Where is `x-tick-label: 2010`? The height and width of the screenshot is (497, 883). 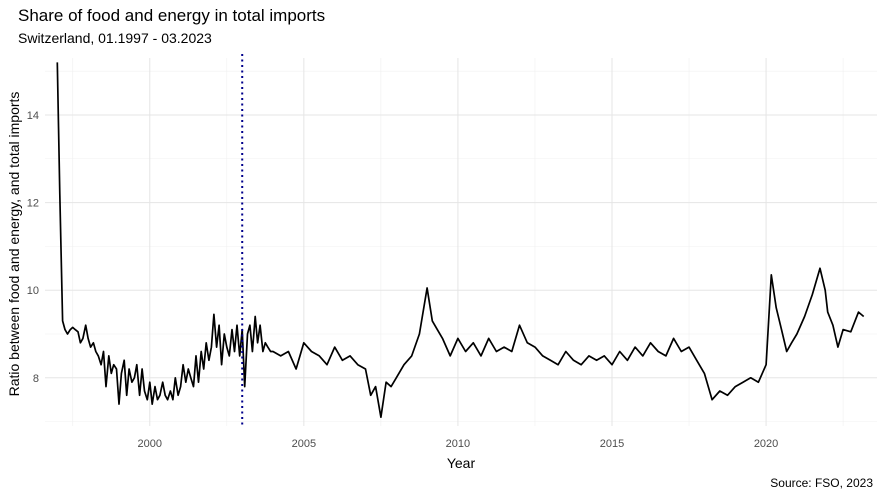 x-tick-label: 2010 is located at coordinates (458, 444).